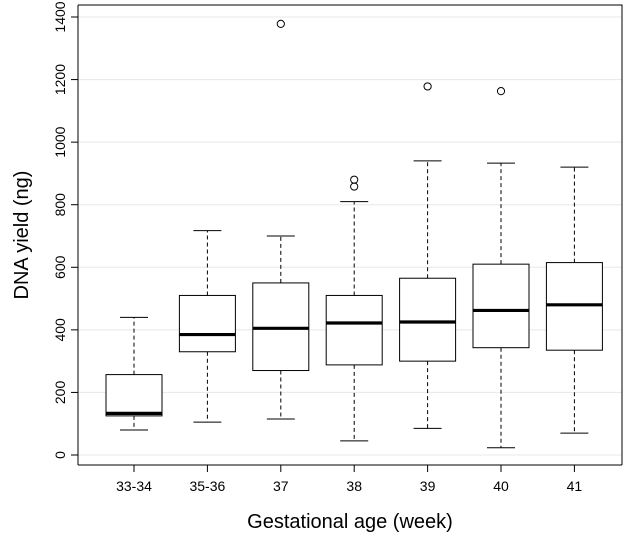 This screenshot has height=535, width=629. Describe the element at coordinates (134, 486) in the screenshot. I see `x-tick-label: 33-34` at that location.